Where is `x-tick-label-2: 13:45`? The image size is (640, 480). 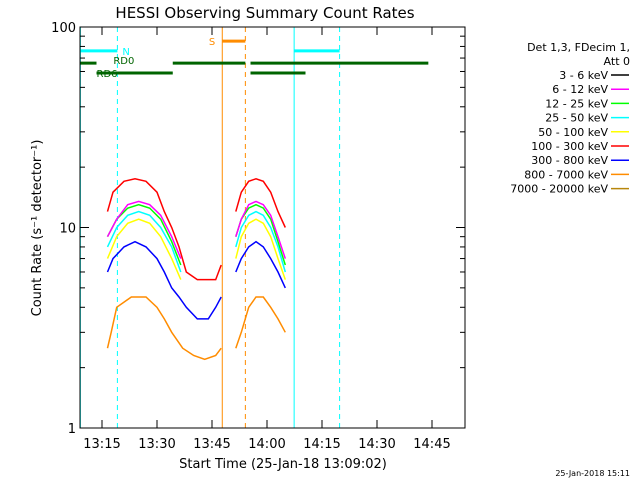
x-tick-label-2: 13:45 is located at coordinates (211, 444).